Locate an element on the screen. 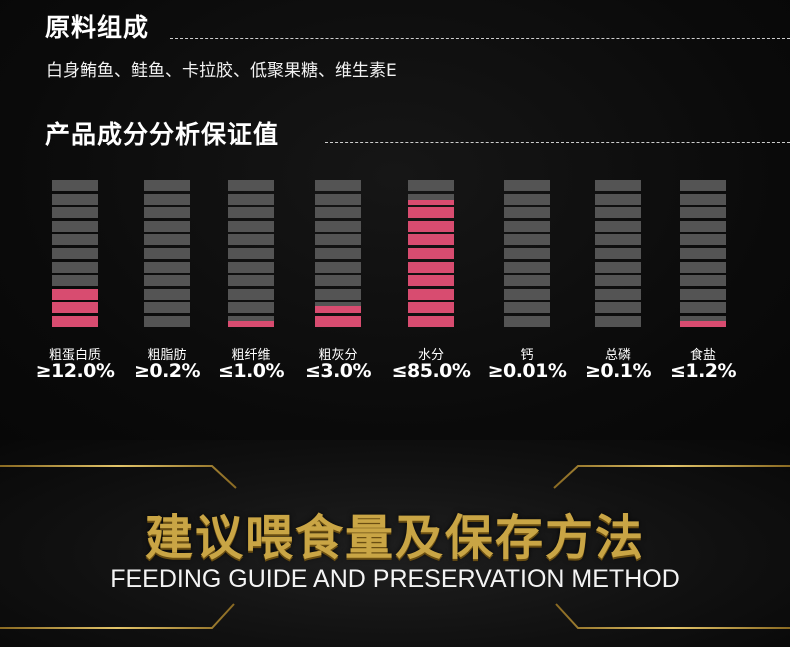 This screenshot has height=647, width=790. ingredients-heading: 原料组成 is located at coordinates (97, 27).